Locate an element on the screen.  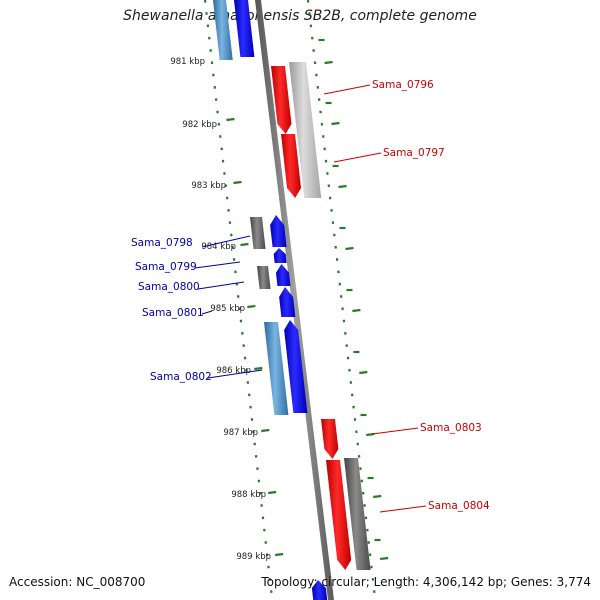
gene-label: Sama_0800 is located at coordinates (169, 287).